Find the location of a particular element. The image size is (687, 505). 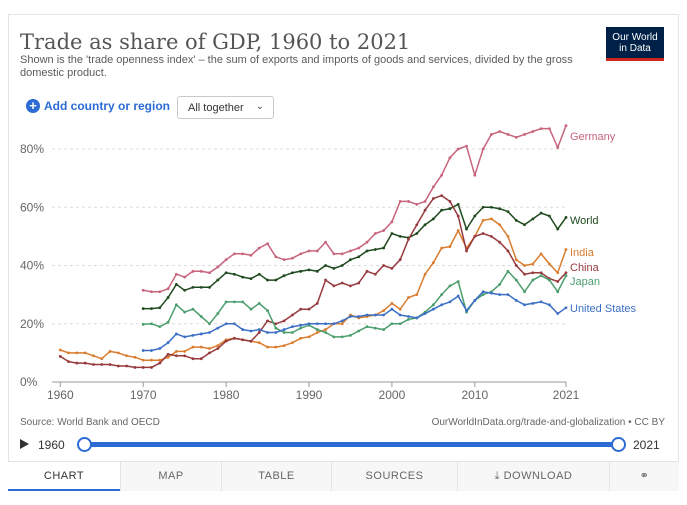

series-label: Japan is located at coordinates (585, 282).